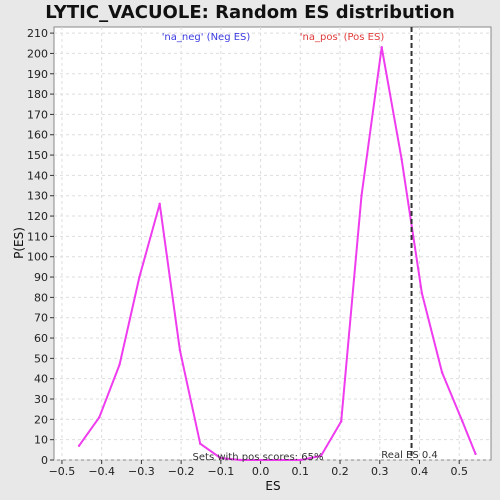 This screenshot has height=500, width=500. I want to click on y-axis-label: P(ES), so click(19, 243).